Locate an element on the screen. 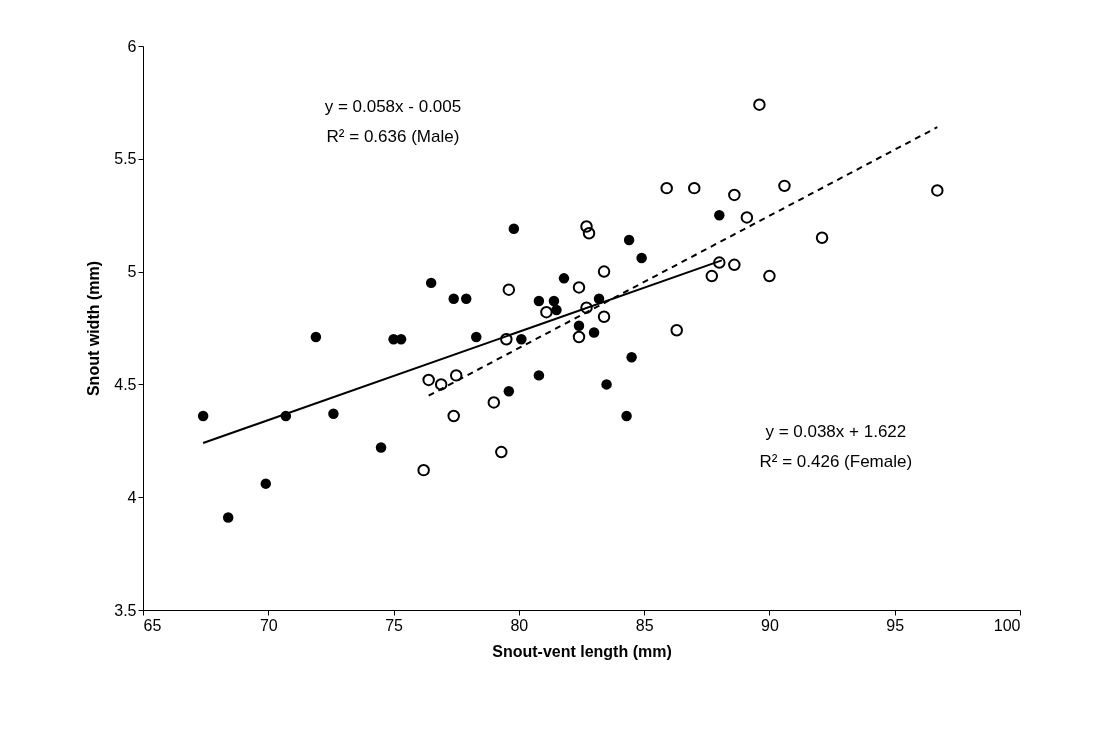 The height and width of the screenshot is (734, 1096). annotation: R² = 0.636 (Male) is located at coordinates (393, 136).